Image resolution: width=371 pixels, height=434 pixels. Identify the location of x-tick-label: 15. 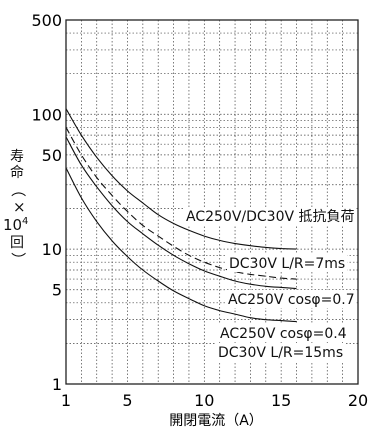
(281, 400).